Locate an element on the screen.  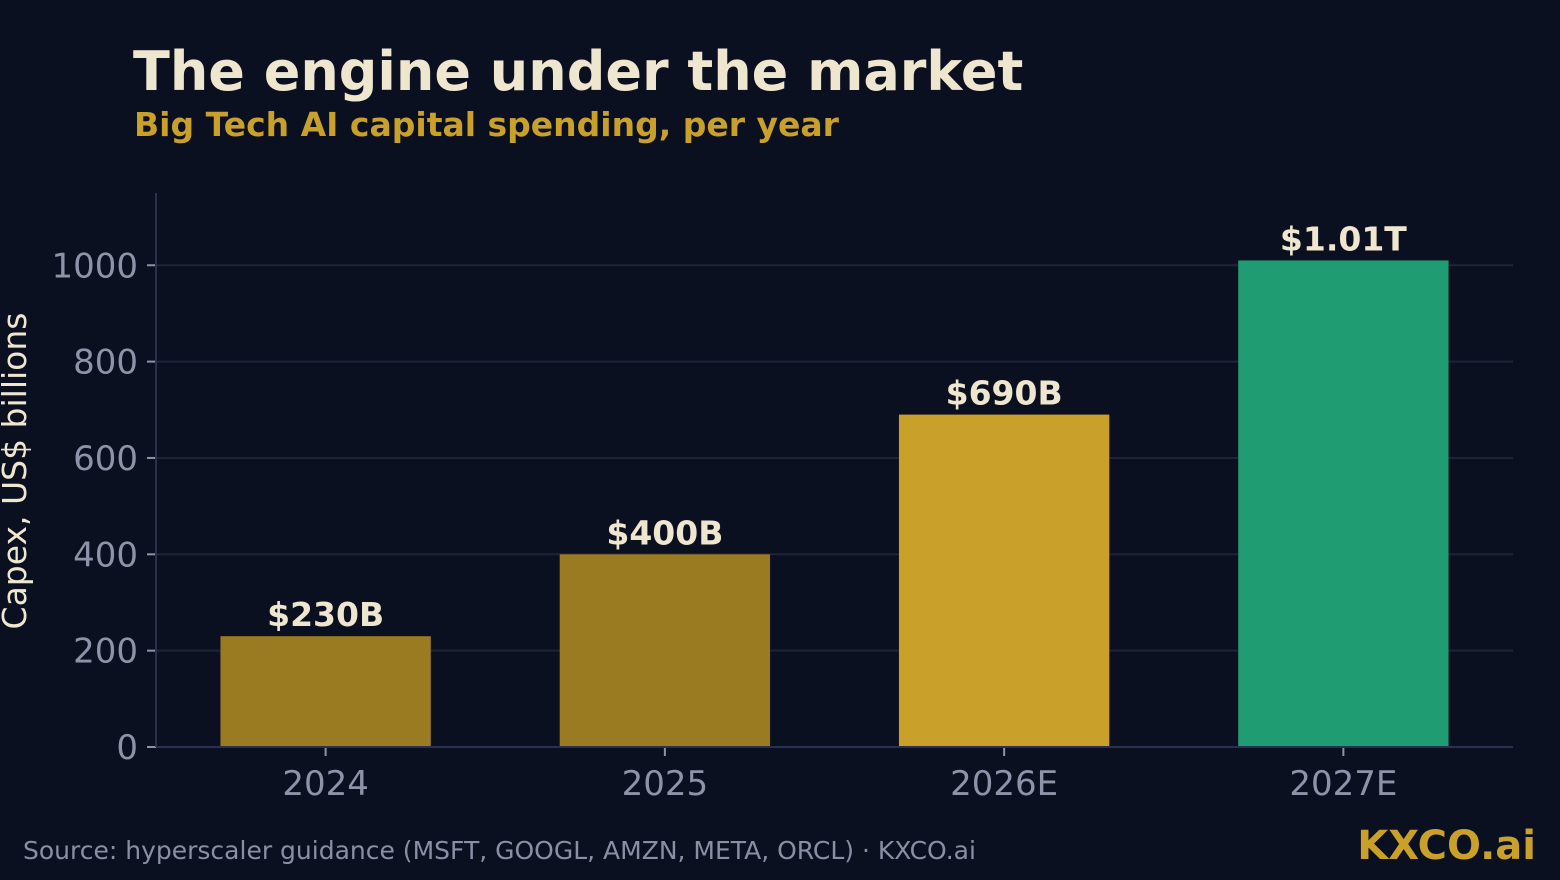
x-tick-label: 2027E is located at coordinates (1343, 784).